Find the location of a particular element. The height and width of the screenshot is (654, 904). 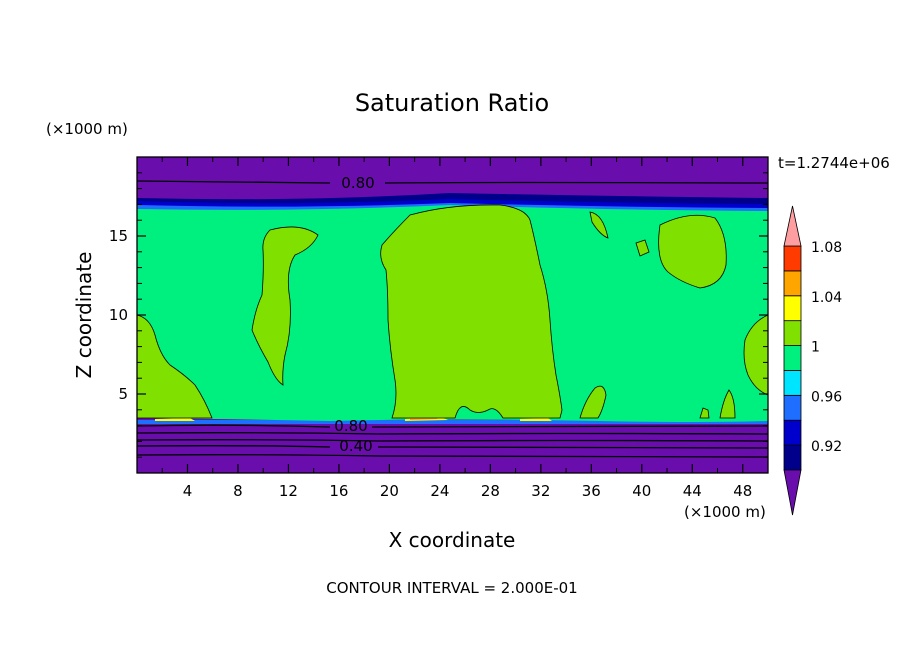

y-tick-label: 5 is located at coordinates (123, 394).